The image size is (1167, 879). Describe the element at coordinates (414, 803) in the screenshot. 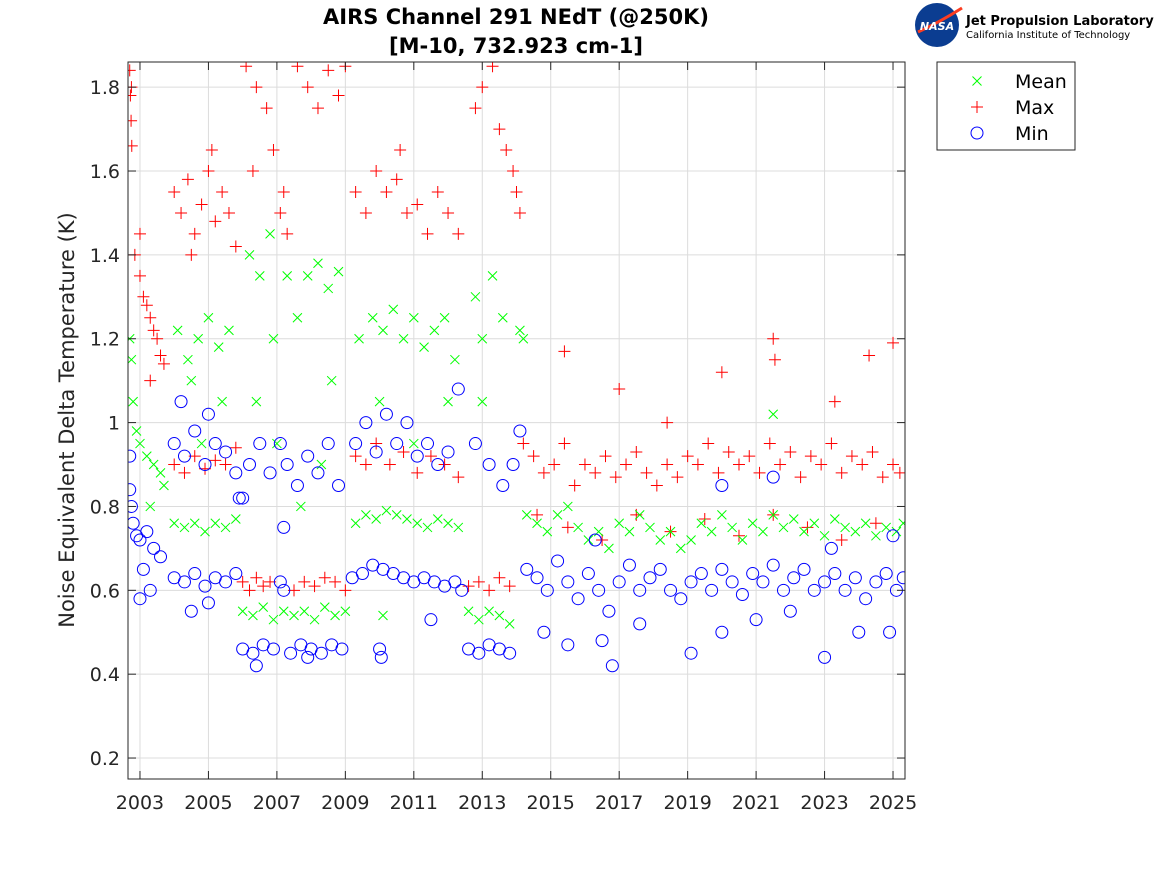

I see `x-tick-label: 2011` at that location.